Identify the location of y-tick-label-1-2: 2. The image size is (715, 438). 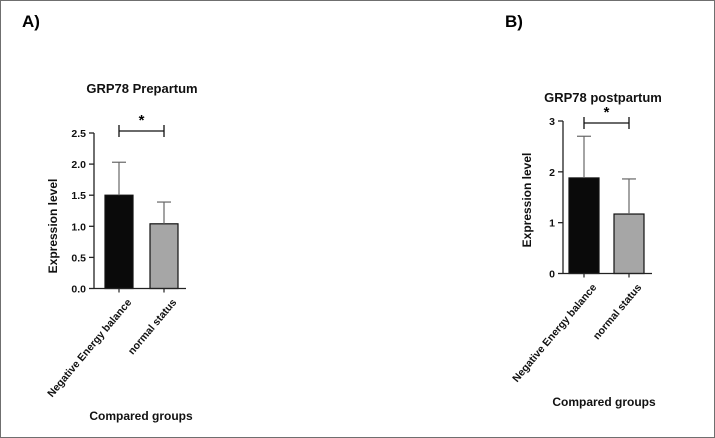
(552, 173).